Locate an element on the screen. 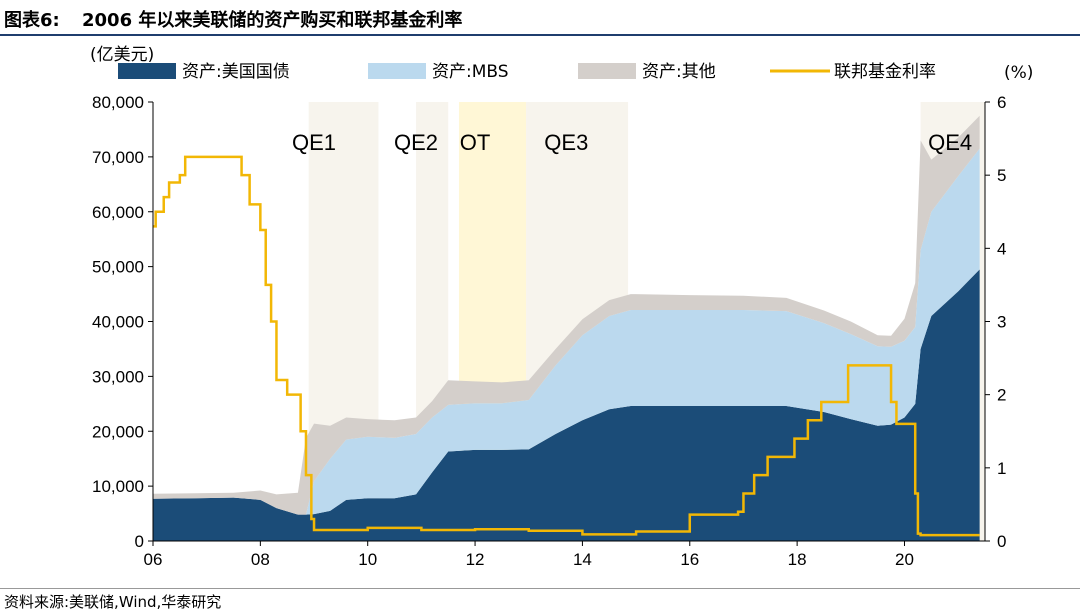  title-bar: 图表6: 2006 年以来美联储的资产购买和联邦基金利率 is located at coordinates (540, 17).